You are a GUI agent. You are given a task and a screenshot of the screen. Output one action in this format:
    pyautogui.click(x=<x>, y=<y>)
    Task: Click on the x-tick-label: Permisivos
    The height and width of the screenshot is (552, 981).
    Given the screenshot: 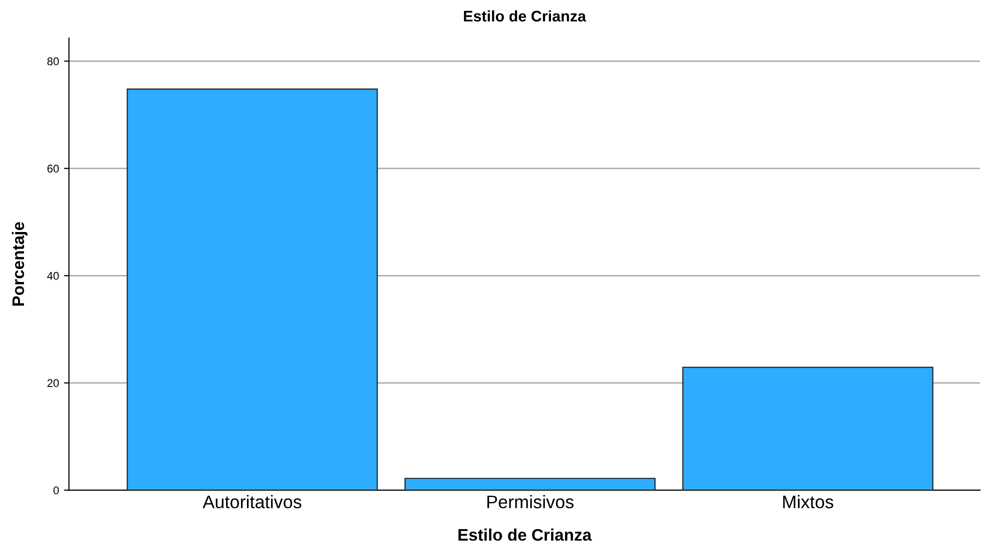 What is the action you would take?
    pyautogui.click(x=530, y=501)
    